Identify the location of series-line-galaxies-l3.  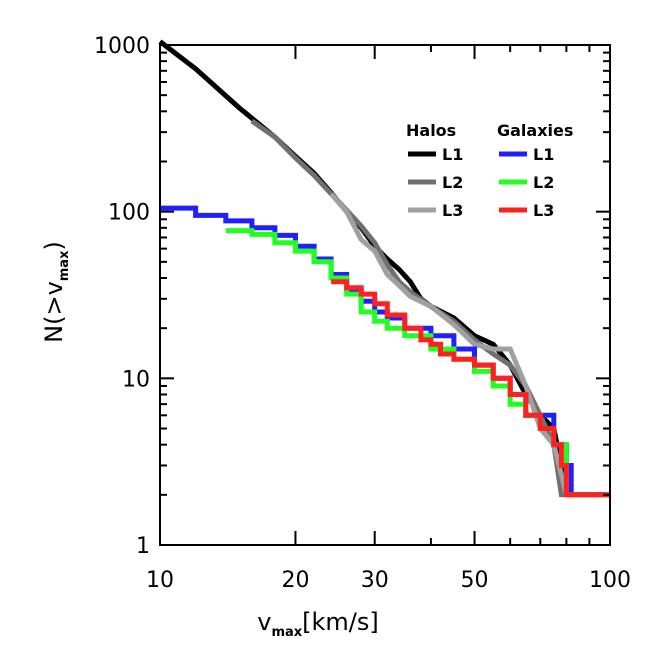
(470, 388).